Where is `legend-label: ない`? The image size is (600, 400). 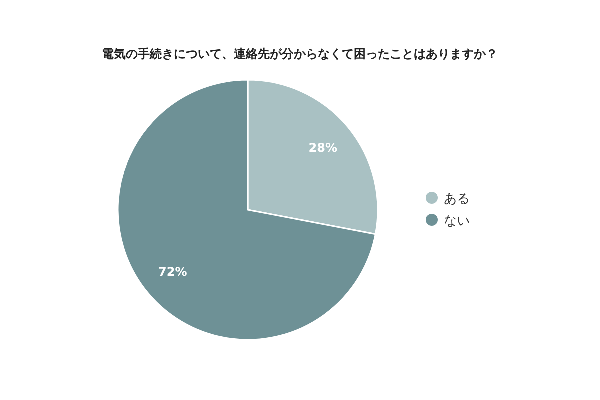
legend-label: ない is located at coordinates (457, 221).